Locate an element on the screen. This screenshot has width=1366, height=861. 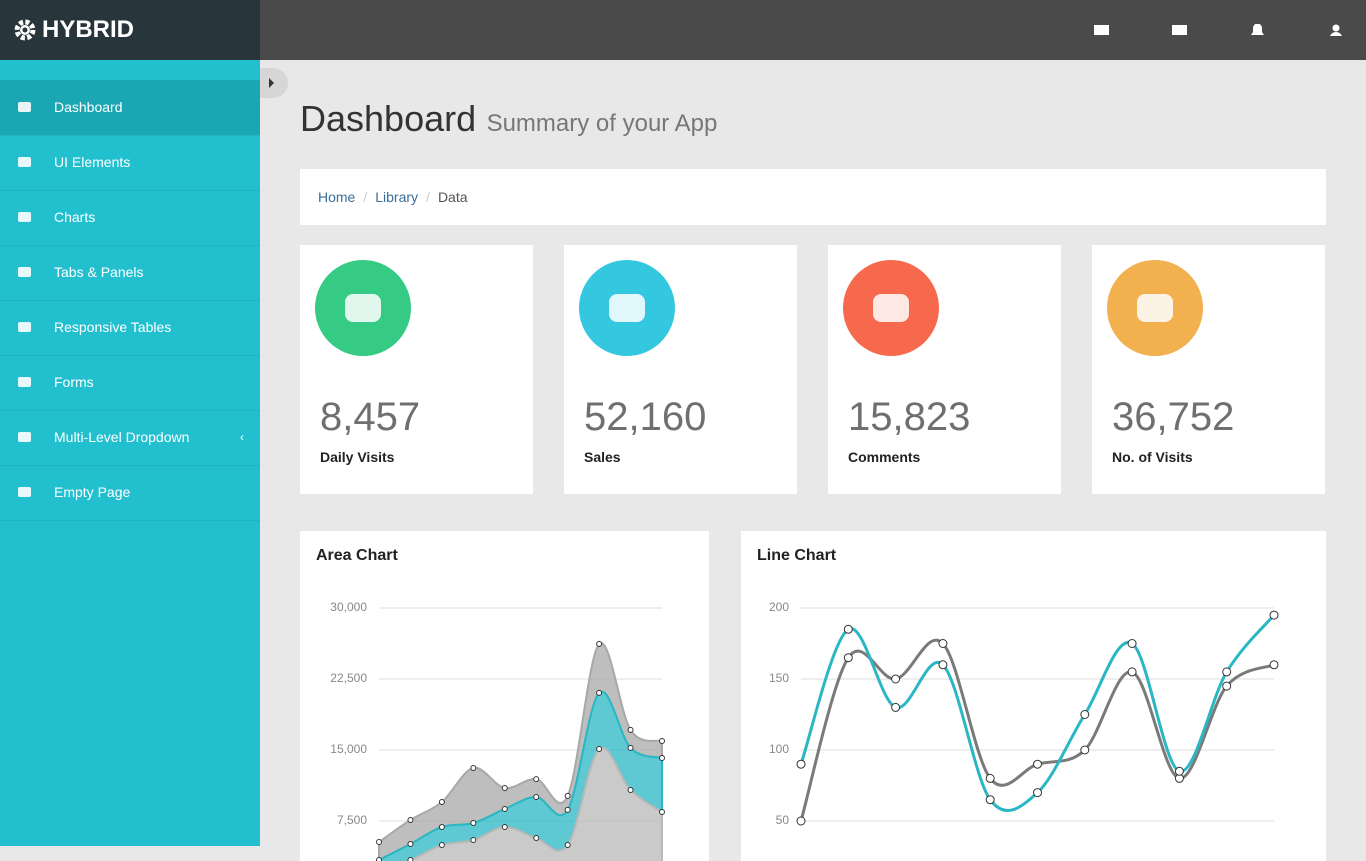
gear-icon is located at coordinates (25, 30).